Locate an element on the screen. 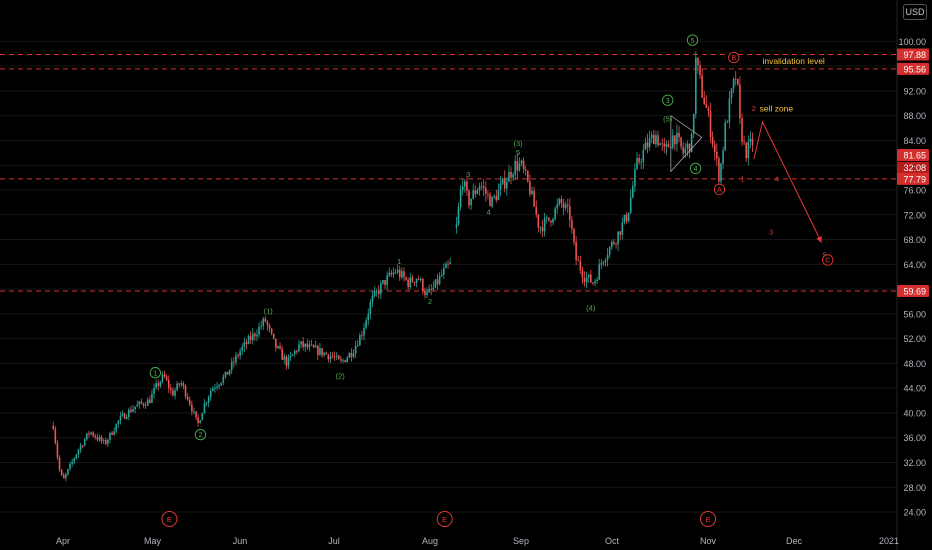  currency-label: USD is located at coordinates (915, 12).